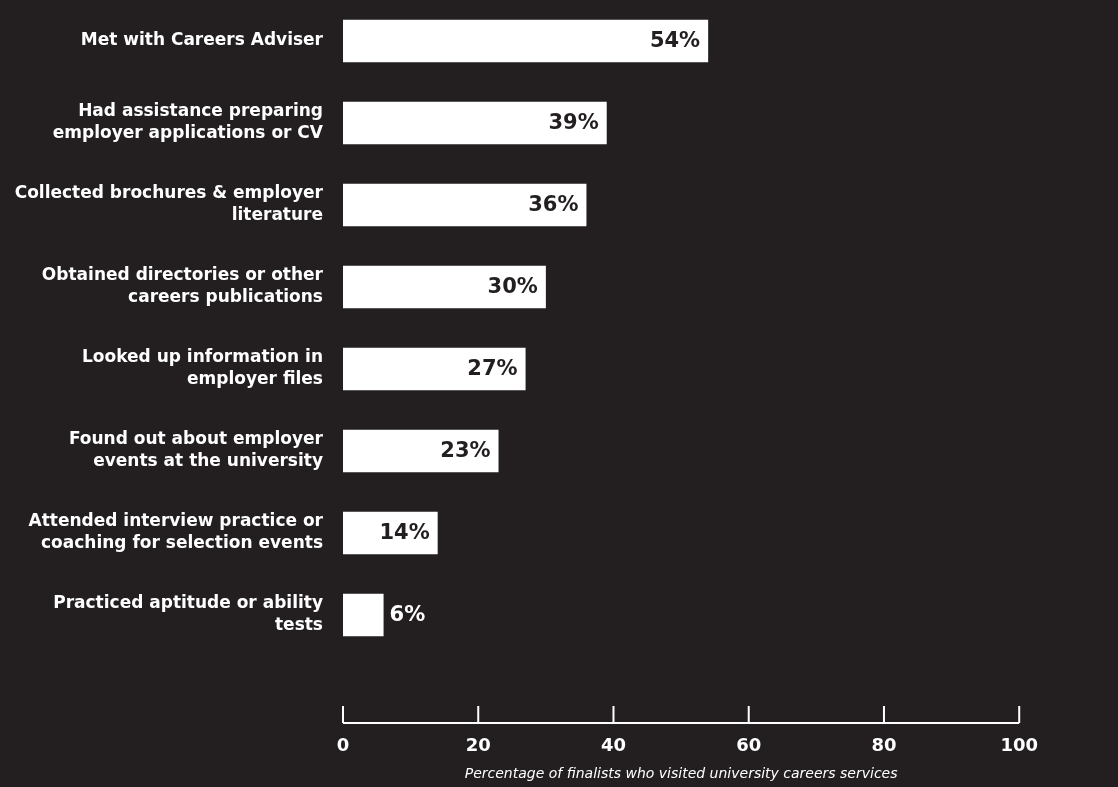  What do you see at coordinates (404, 532) in the screenshot?
I see `data-label: 14%` at bounding box center [404, 532].